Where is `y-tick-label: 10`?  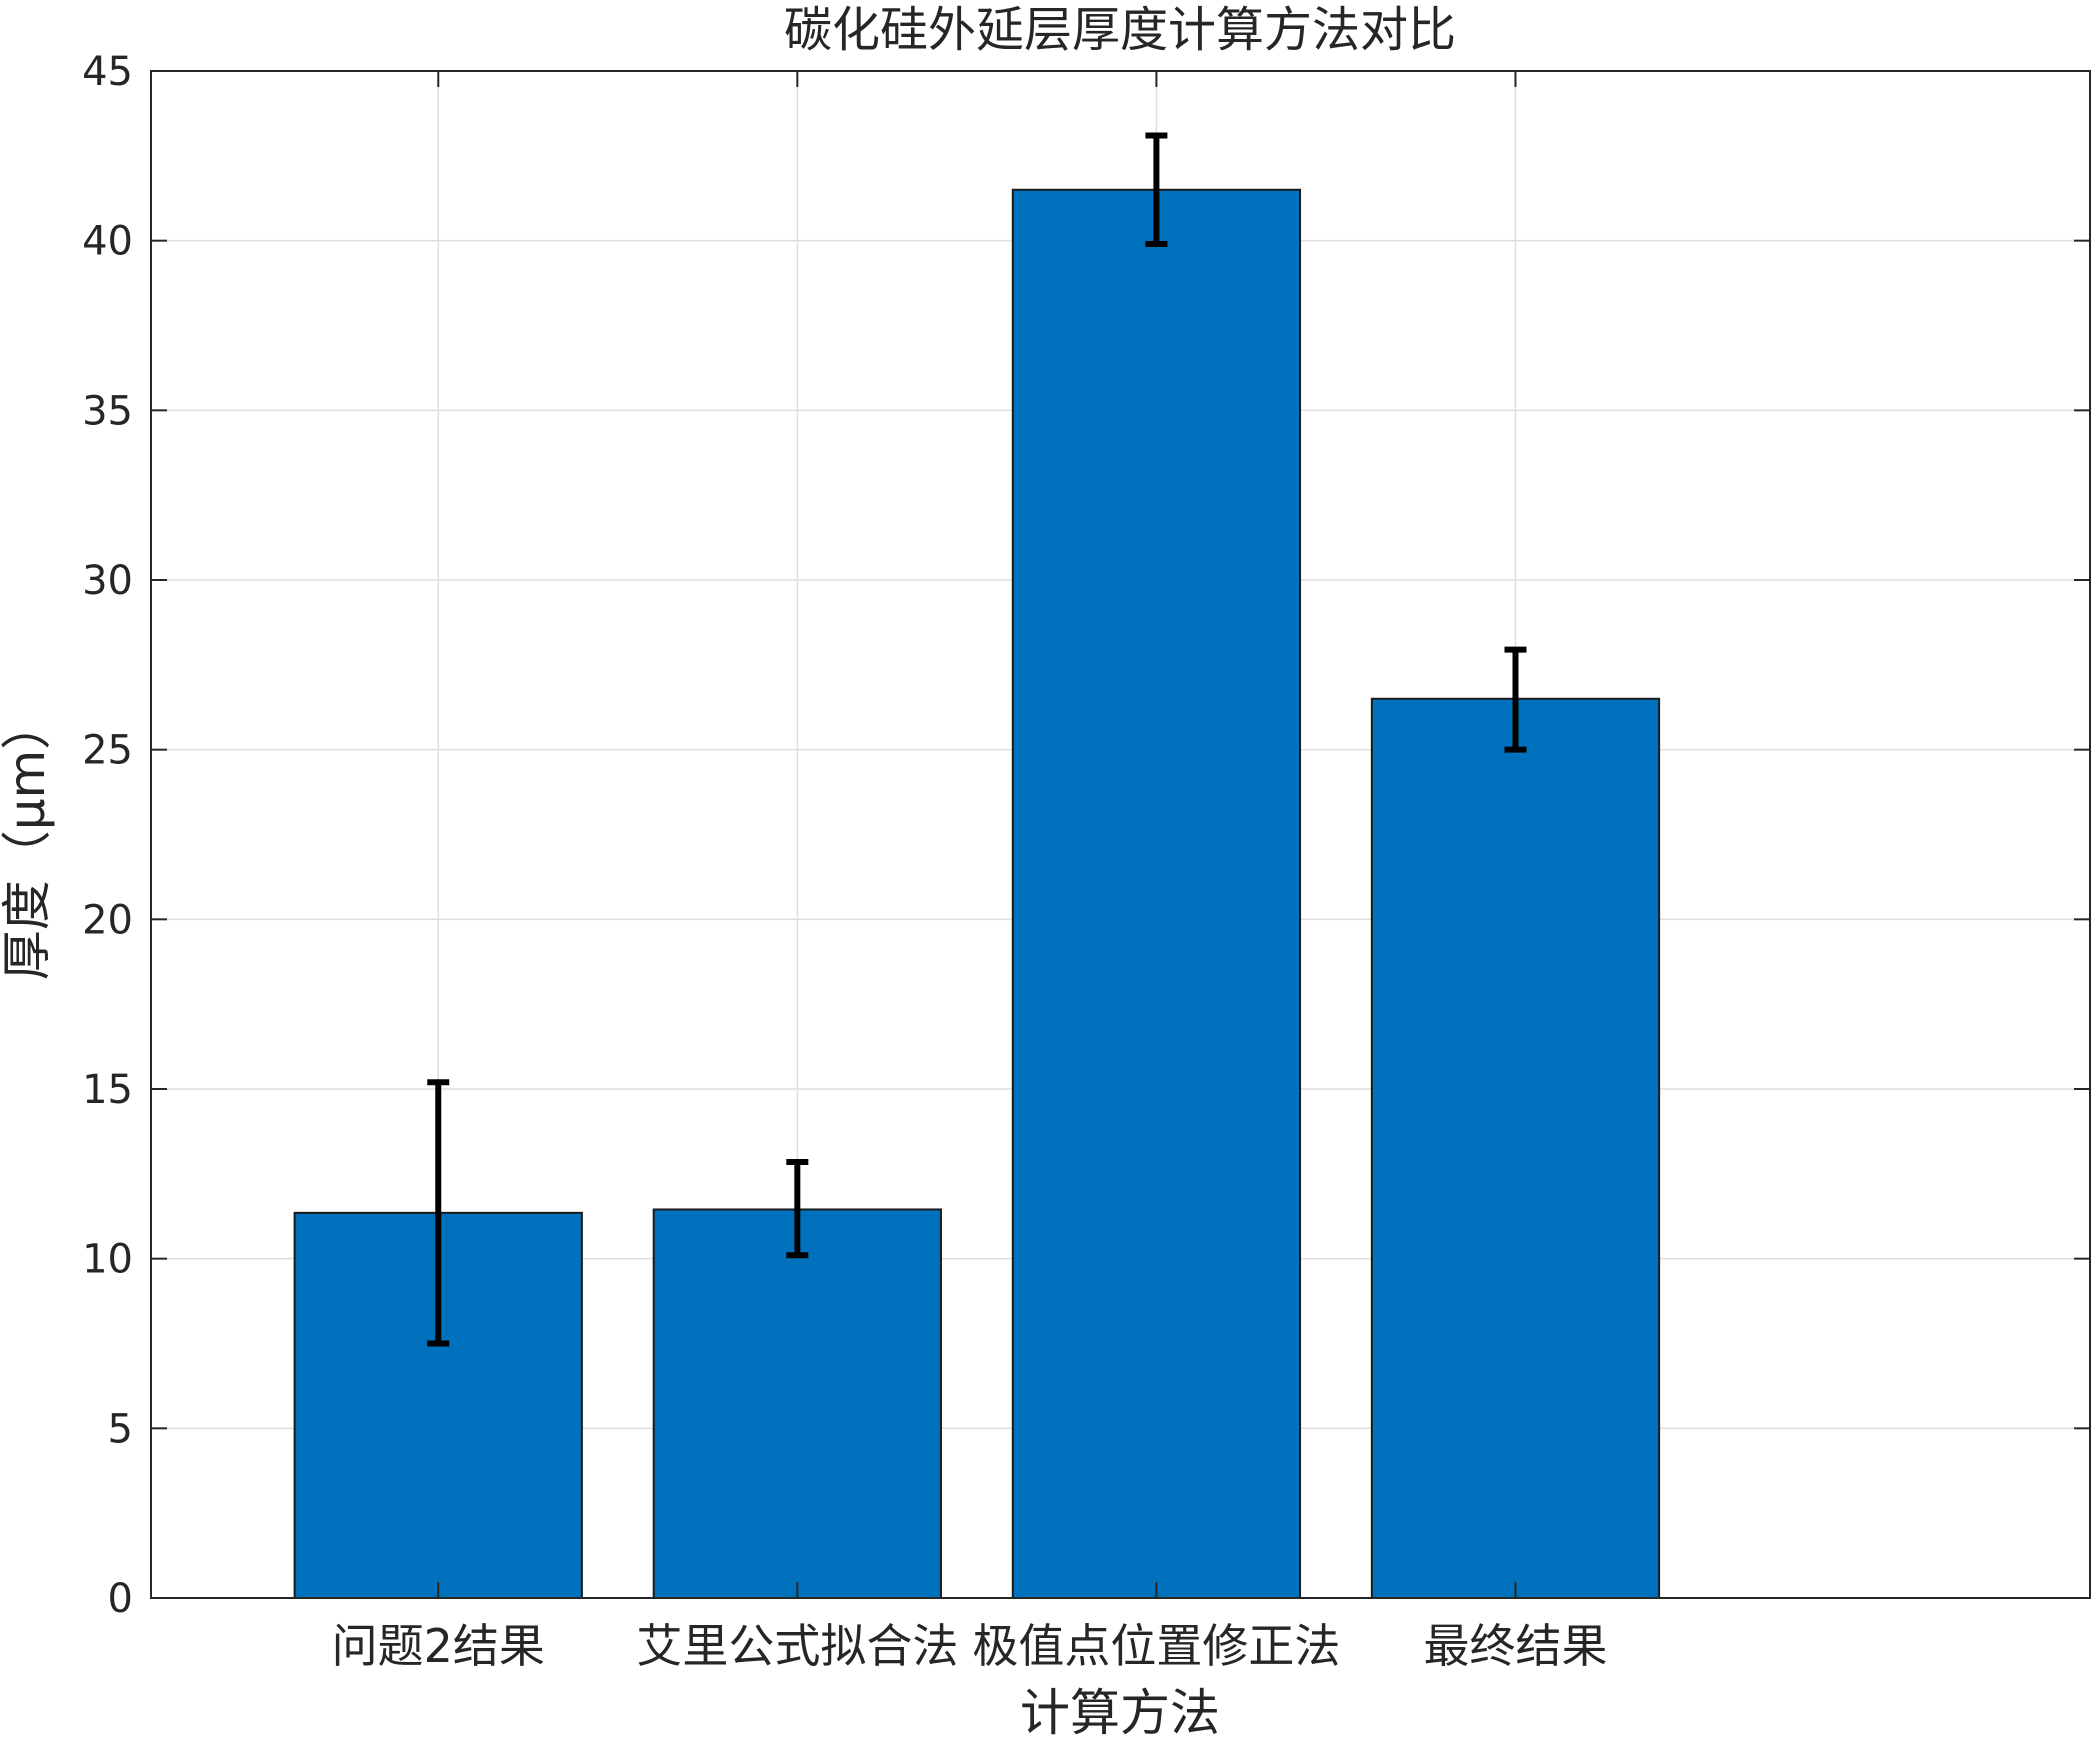
y-tick-label: 10 is located at coordinates (107, 1260).